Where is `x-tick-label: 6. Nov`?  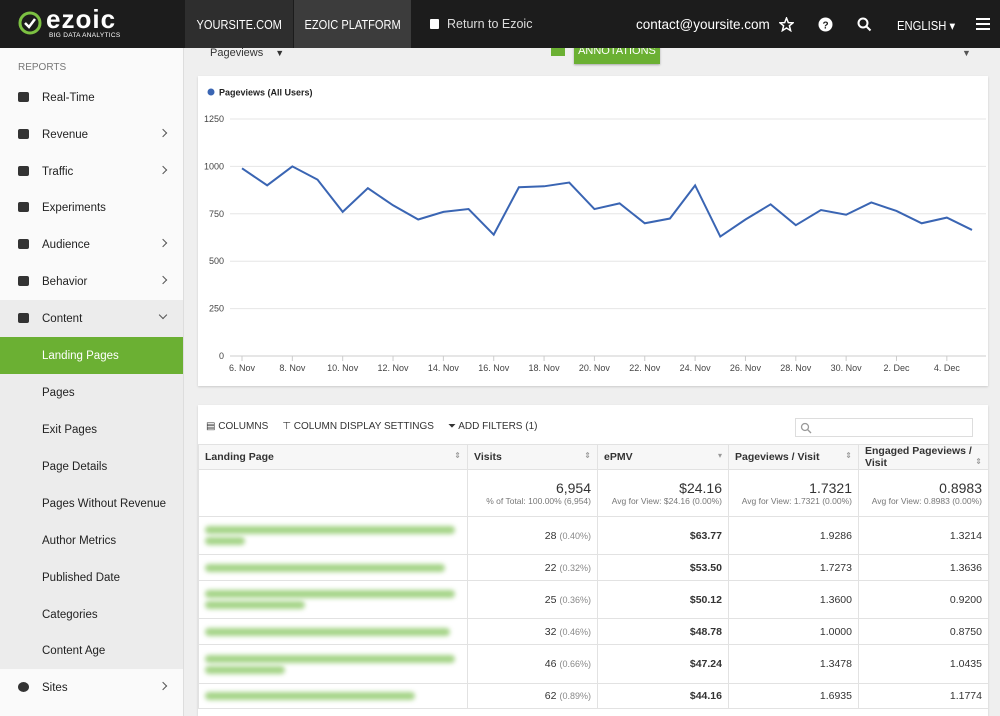 x-tick-label: 6. Nov is located at coordinates (242, 368).